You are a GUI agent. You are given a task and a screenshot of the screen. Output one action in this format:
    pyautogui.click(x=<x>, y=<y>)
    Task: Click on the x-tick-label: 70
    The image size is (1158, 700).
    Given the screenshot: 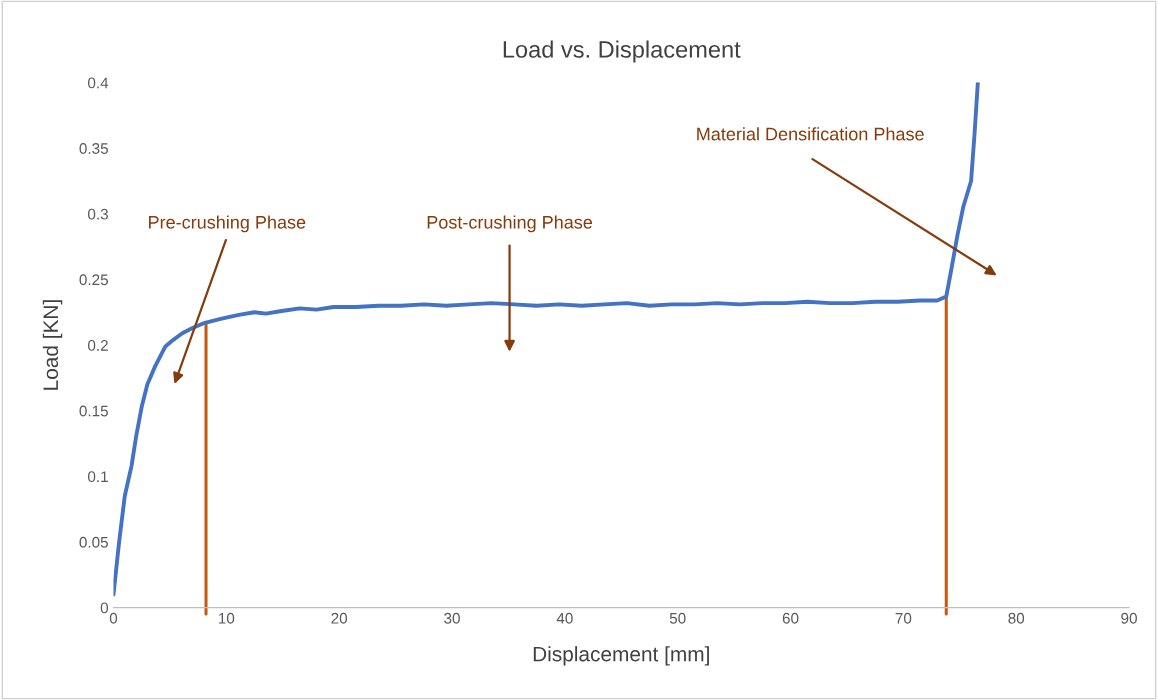 What is the action you would take?
    pyautogui.click(x=903, y=618)
    